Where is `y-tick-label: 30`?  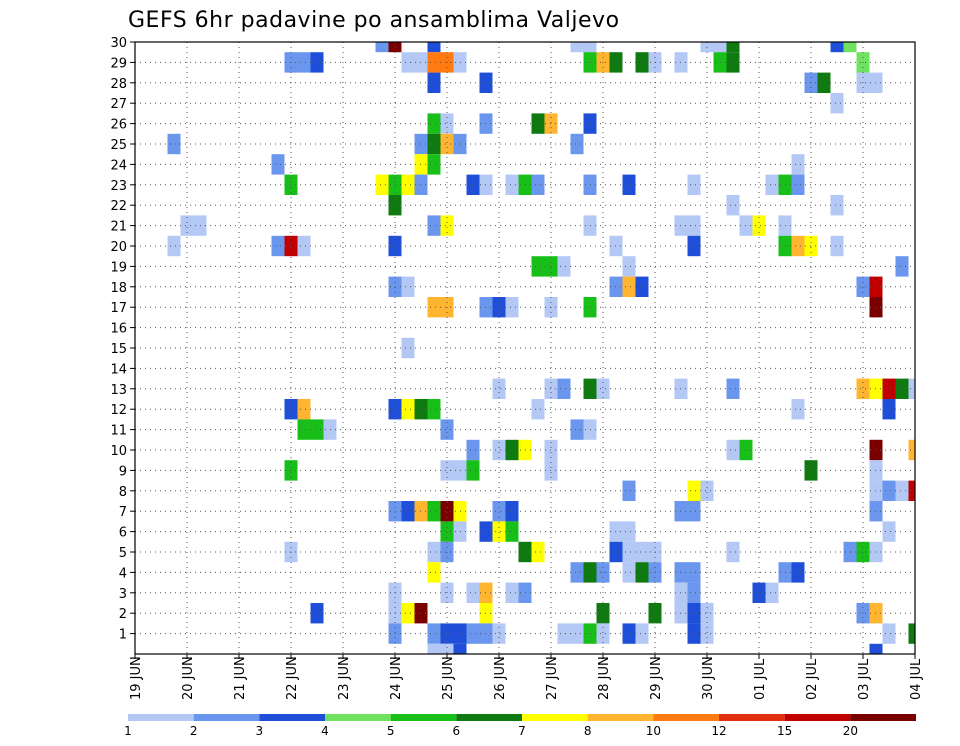
y-tick-label: 30 is located at coordinates (118, 43).